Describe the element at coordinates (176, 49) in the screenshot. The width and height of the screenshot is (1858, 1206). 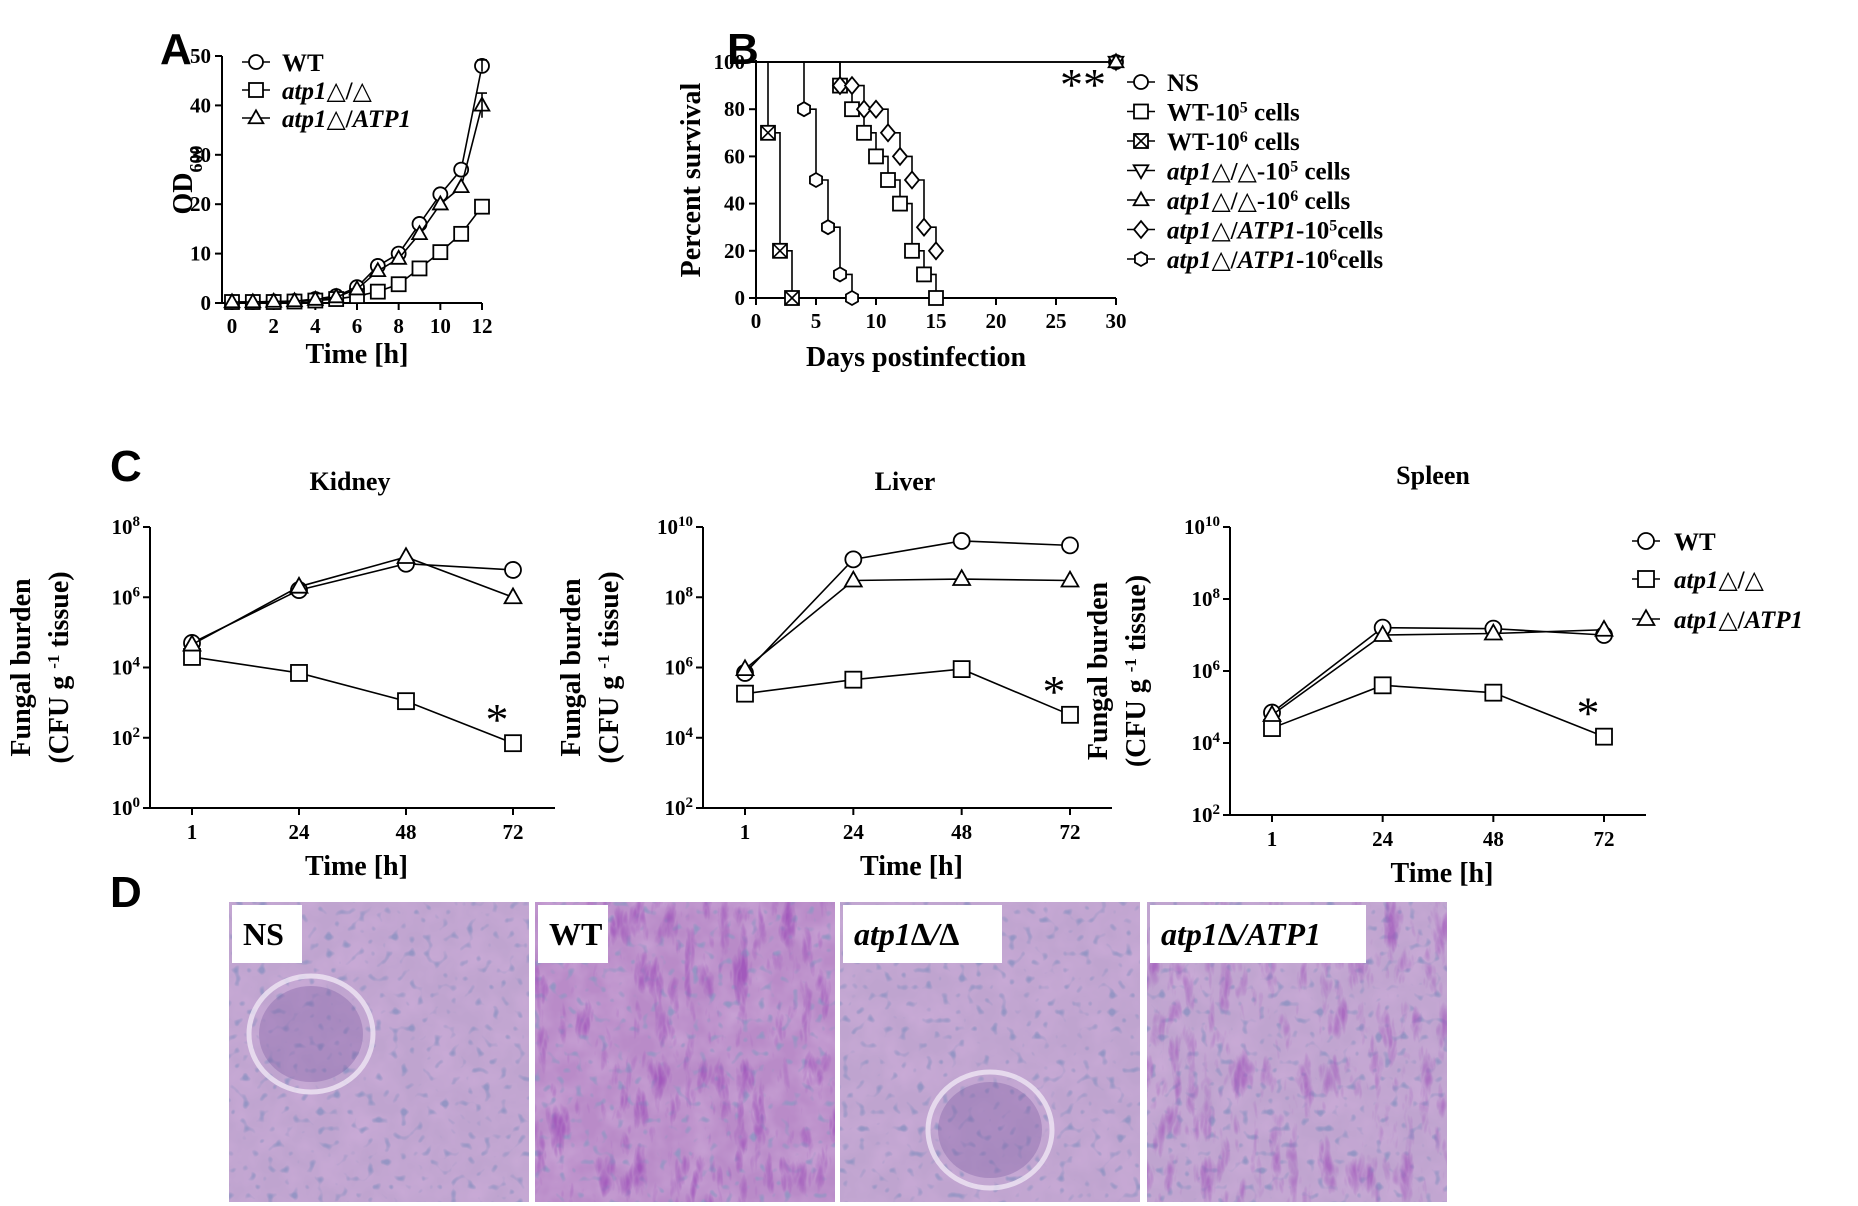
I see `panel-label-a: A` at that location.